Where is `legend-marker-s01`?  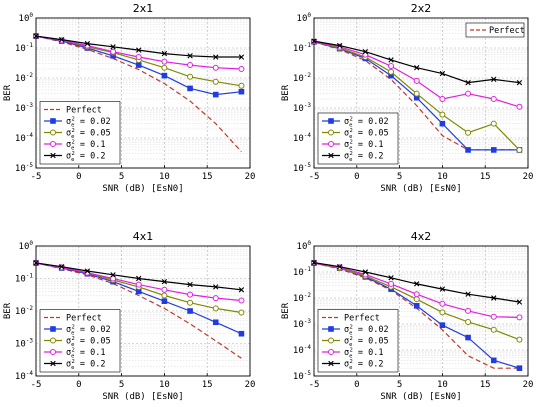
legend-marker-s01 is located at coordinates (53, 352).